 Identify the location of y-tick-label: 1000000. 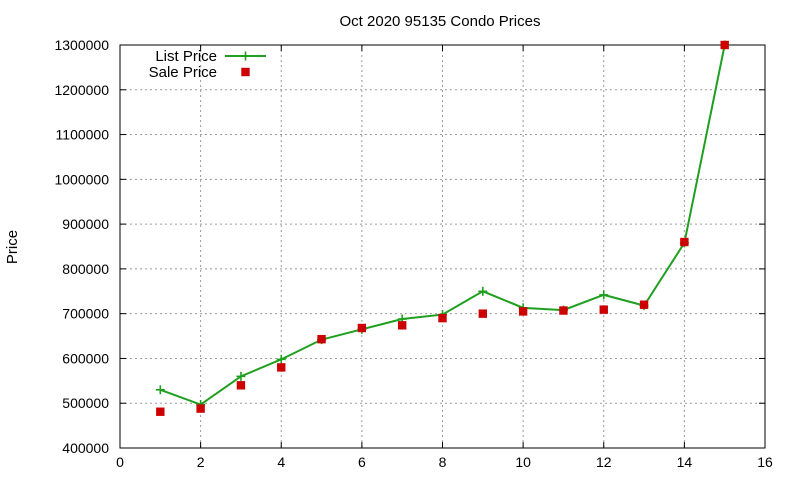
(81, 179).